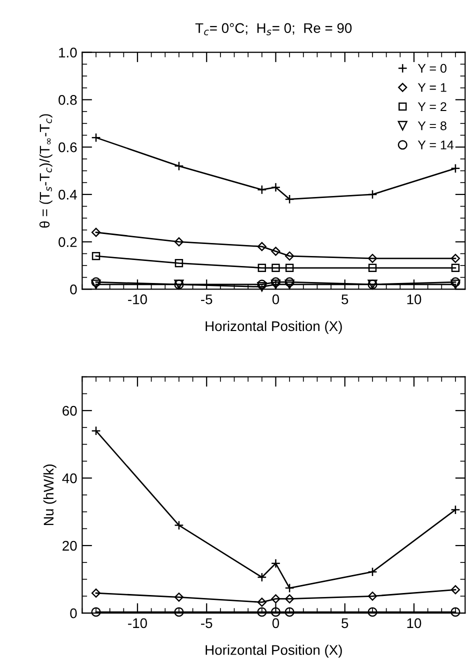 Image resolution: width=467 pixels, height=671 pixels. I want to click on y-tick-label: 20, so click(69, 545).